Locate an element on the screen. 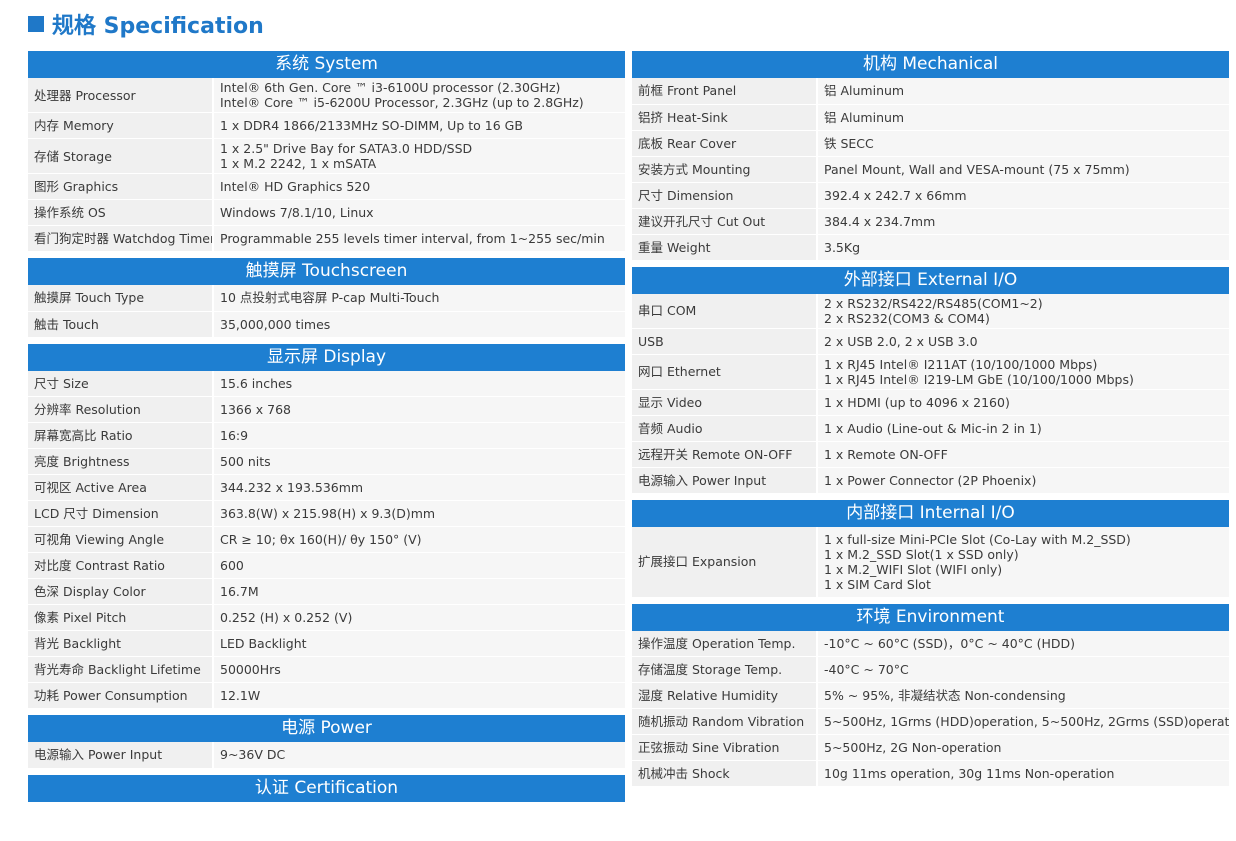 The height and width of the screenshot is (841, 1236). section-header: 认证 Certification is located at coordinates (326, 788).